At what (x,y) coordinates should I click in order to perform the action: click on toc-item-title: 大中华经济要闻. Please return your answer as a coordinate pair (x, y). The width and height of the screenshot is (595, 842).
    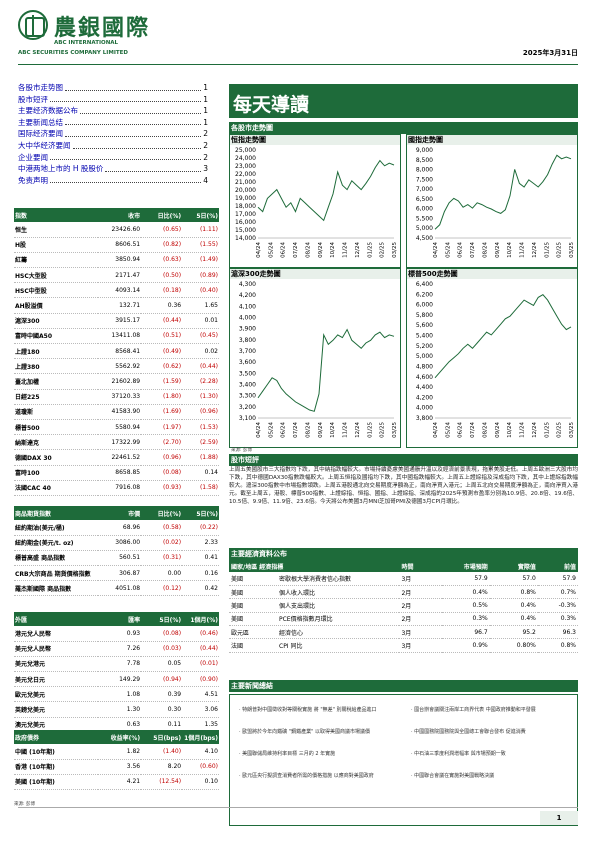
    Looking at the image, I should click on (44, 145).